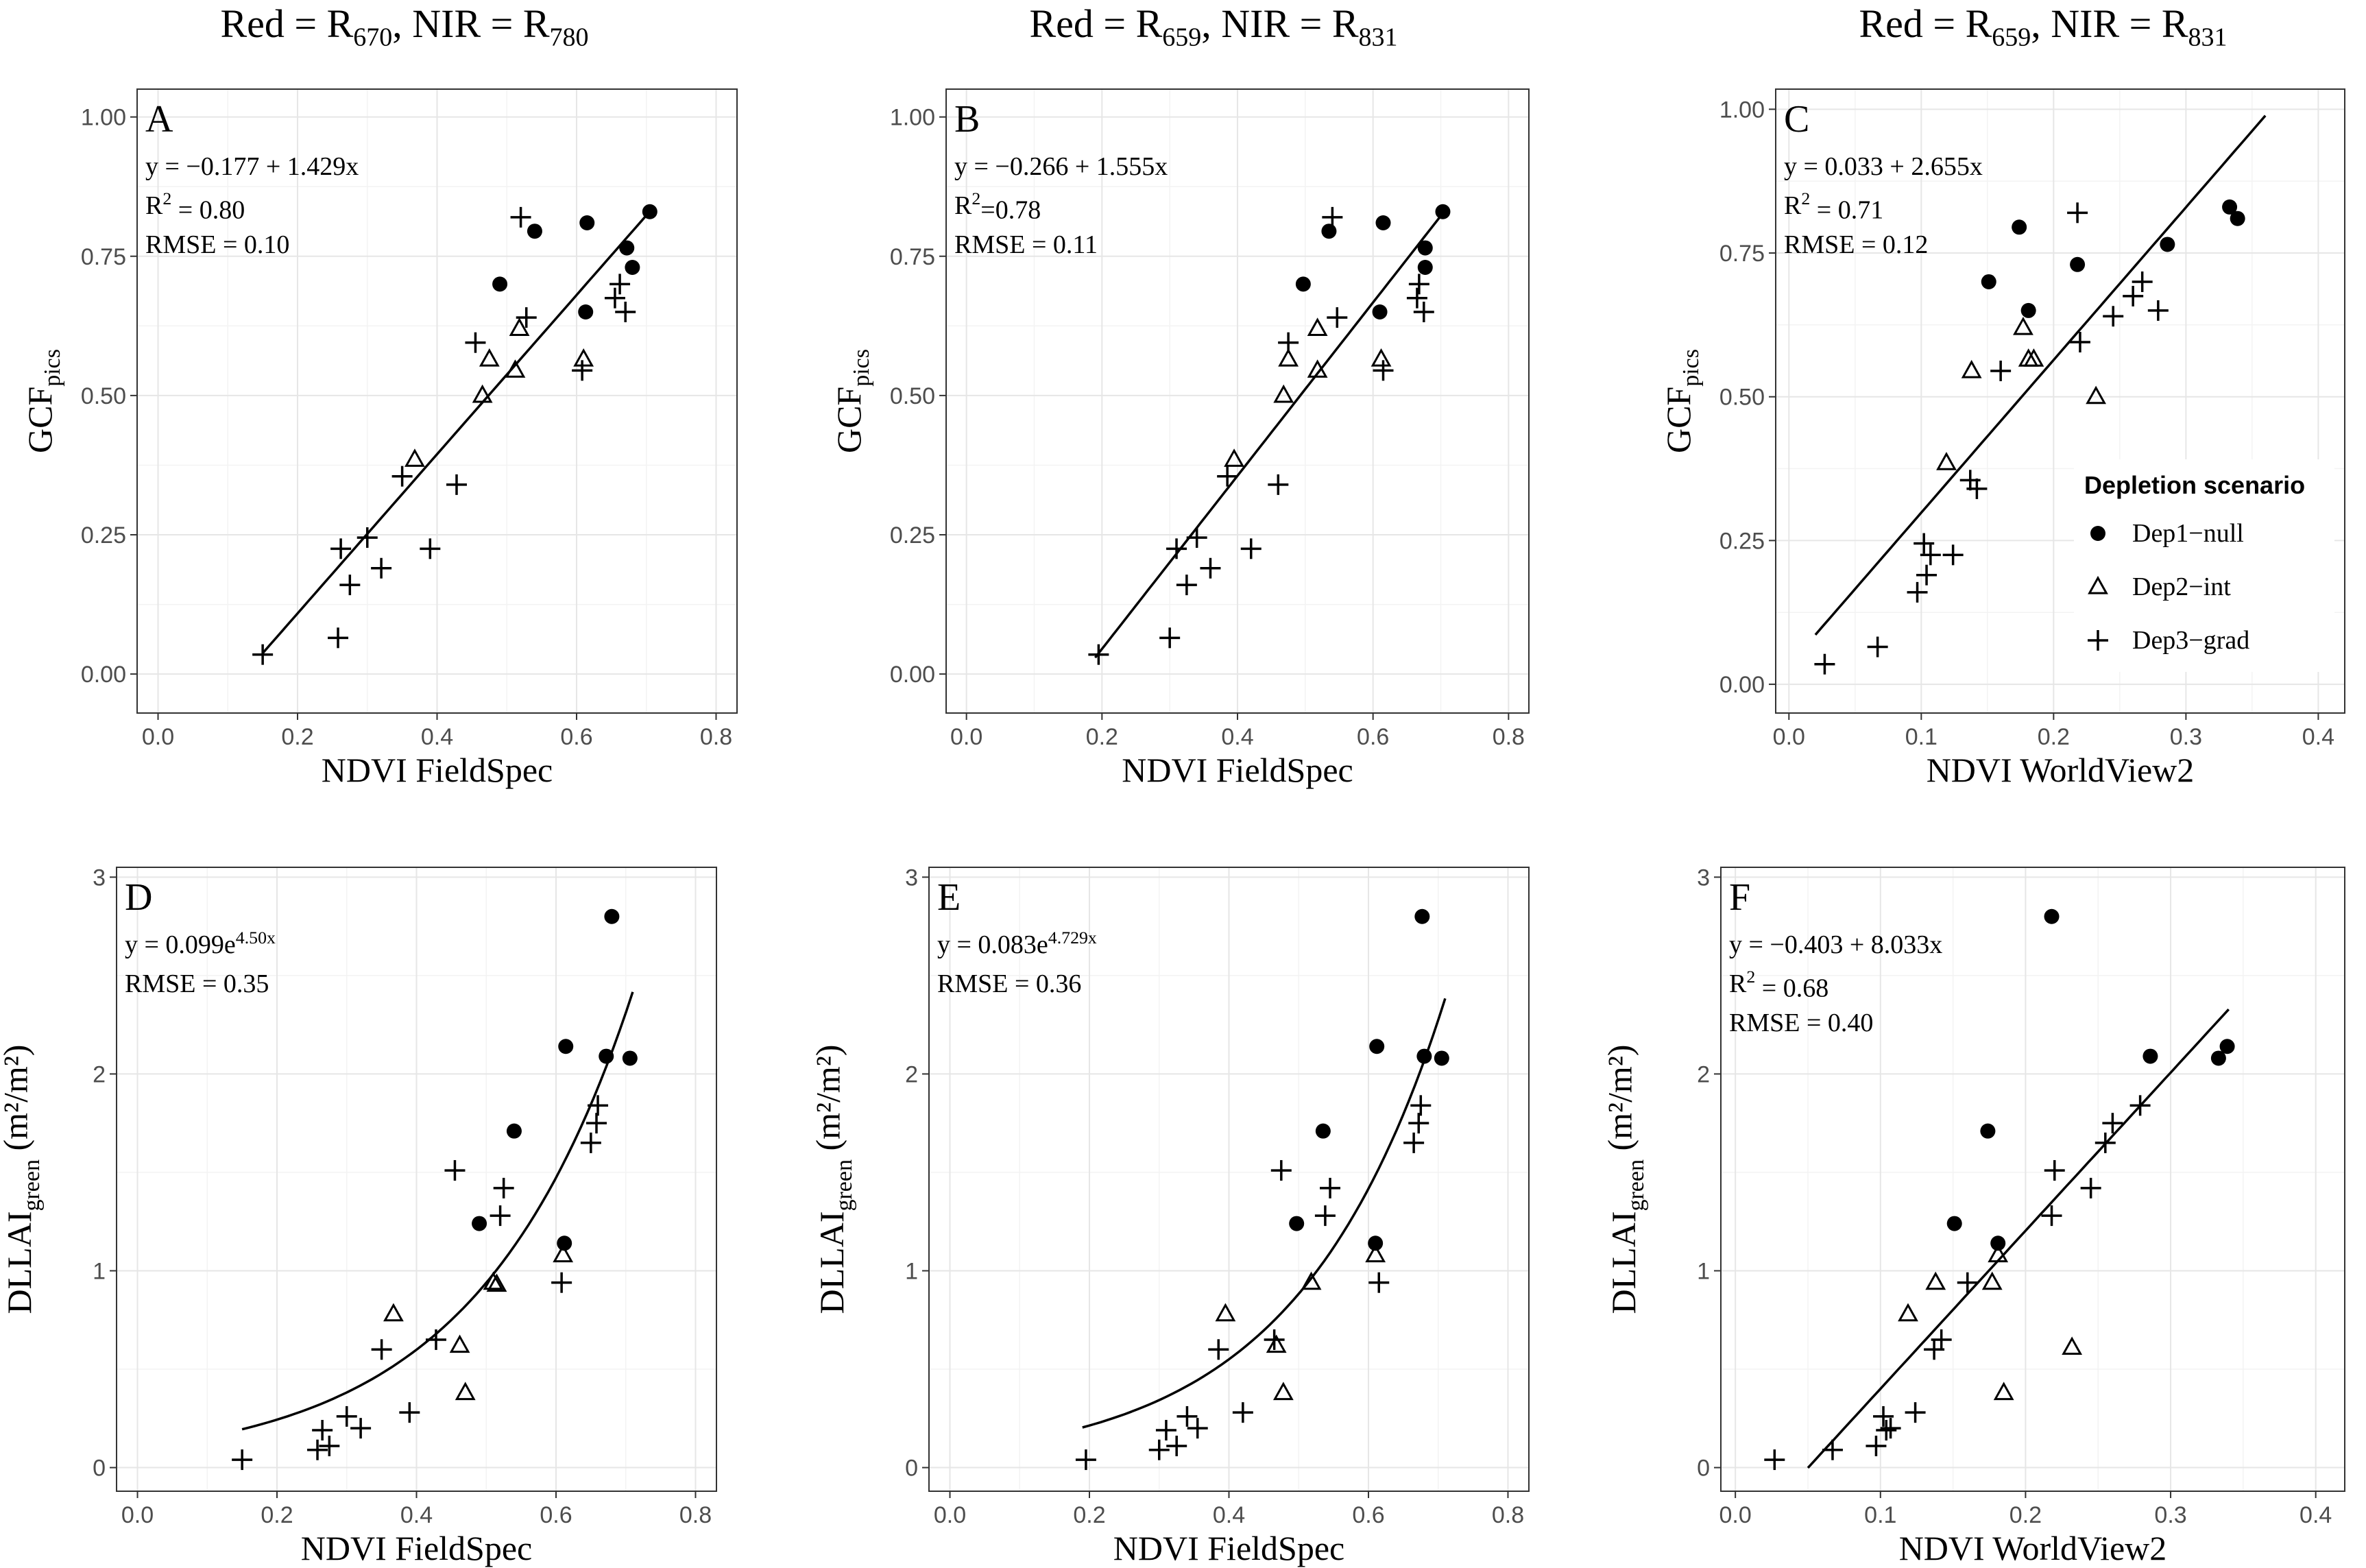 Image resolution: width=2366 pixels, height=1568 pixels. What do you see at coordinates (2032, 1179) in the screenshot?
I see `plot-border` at bounding box center [2032, 1179].